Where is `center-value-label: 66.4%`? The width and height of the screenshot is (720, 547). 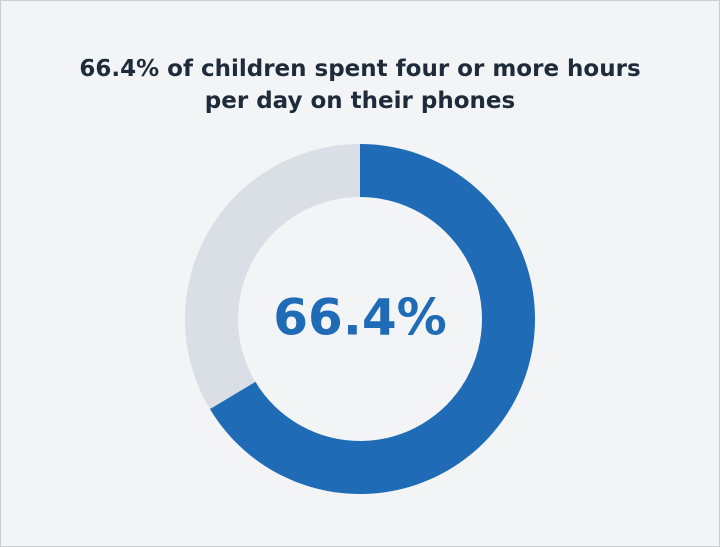 center-value-label: 66.4% is located at coordinates (359, 318).